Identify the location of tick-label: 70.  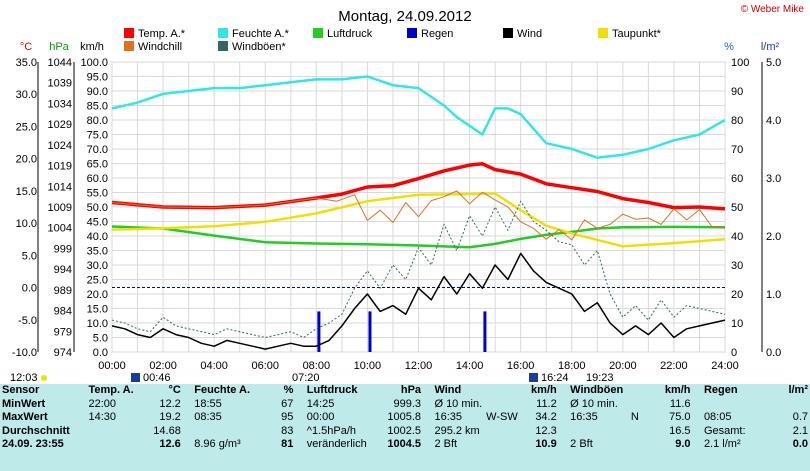
(737, 150).